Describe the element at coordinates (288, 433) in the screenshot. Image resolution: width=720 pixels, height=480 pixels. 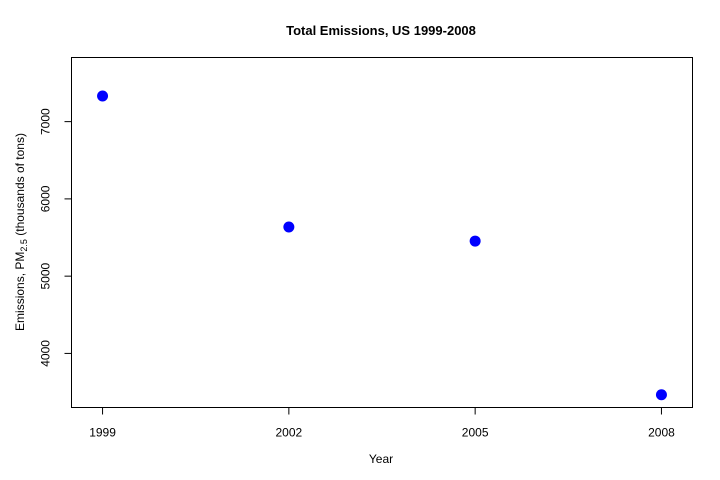
I see `x-tick-label: 2002` at that location.